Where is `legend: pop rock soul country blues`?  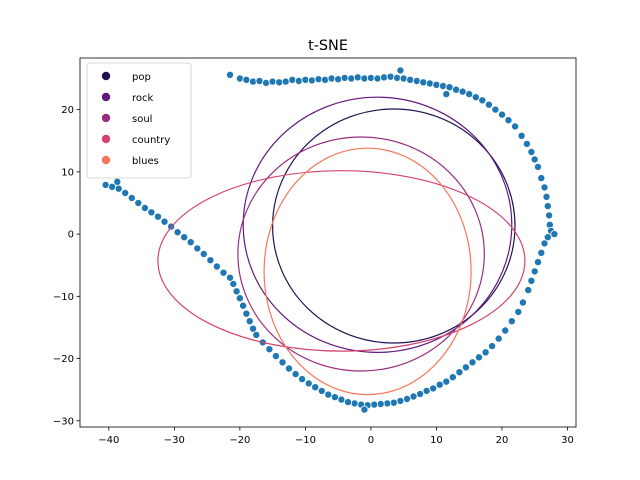
legend: pop rock soul country blues is located at coordinates (139, 120).